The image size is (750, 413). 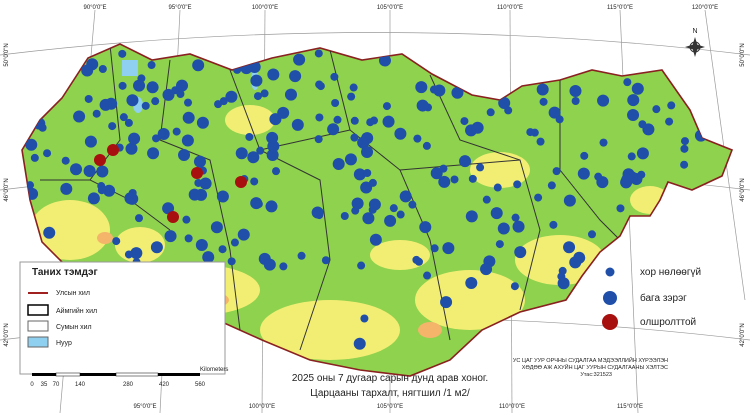 I want to click on scale-unit: Kilometers, so click(x=214, y=370).